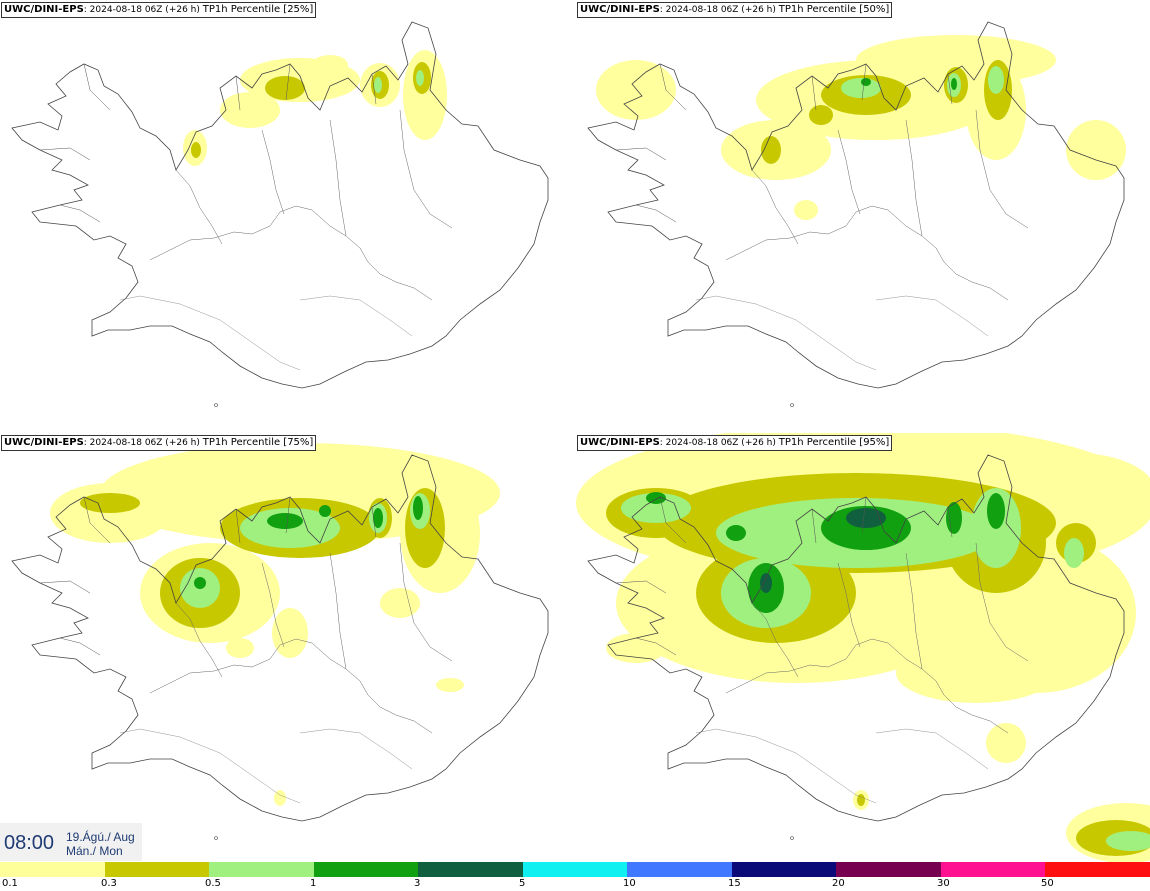 This screenshot has width=1150, height=891. I want to click on valid-date-line2: Mán./ Mon, so click(94, 851).